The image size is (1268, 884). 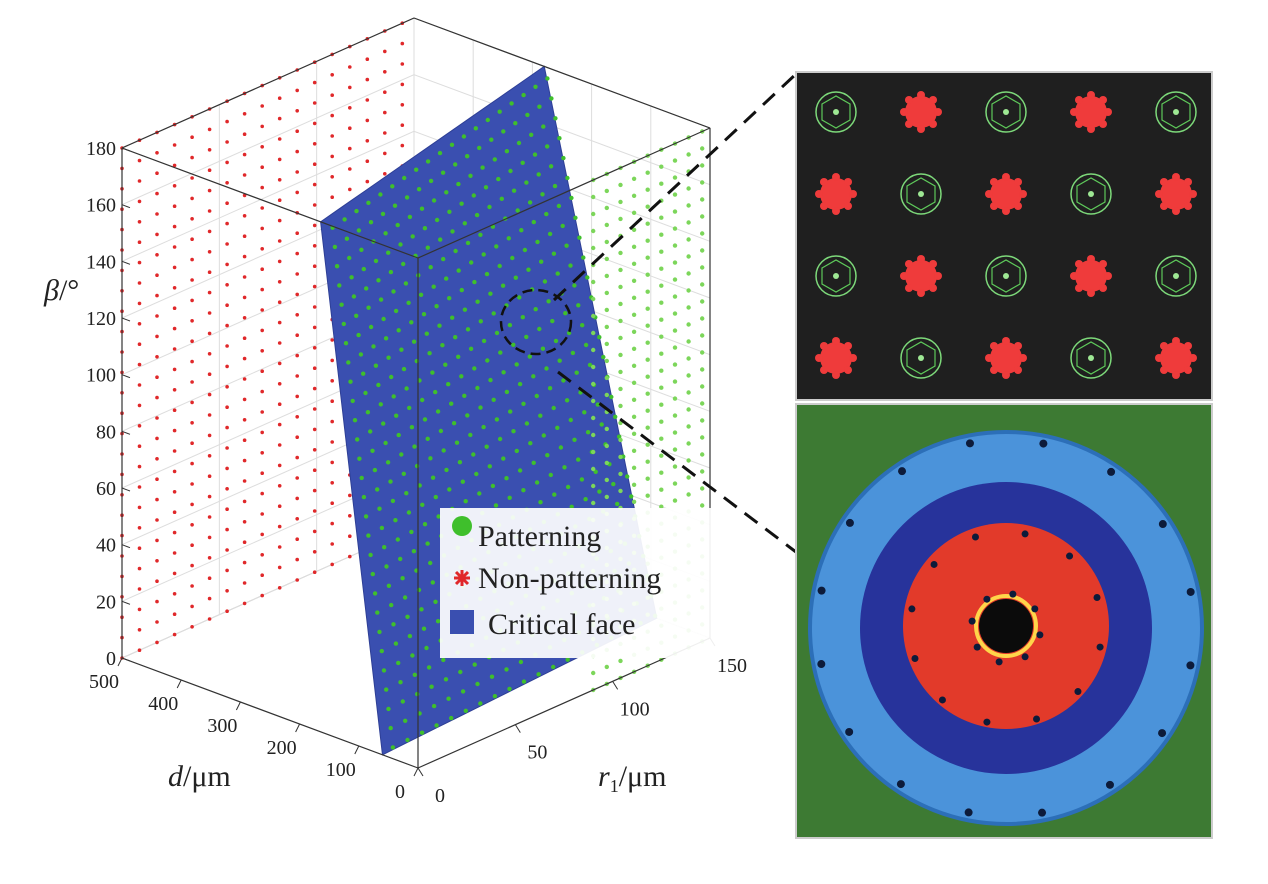 What do you see at coordinates (1176, 112) in the screenshot?
I see `patterning-cell-center` at bounding box center [1176, 112].